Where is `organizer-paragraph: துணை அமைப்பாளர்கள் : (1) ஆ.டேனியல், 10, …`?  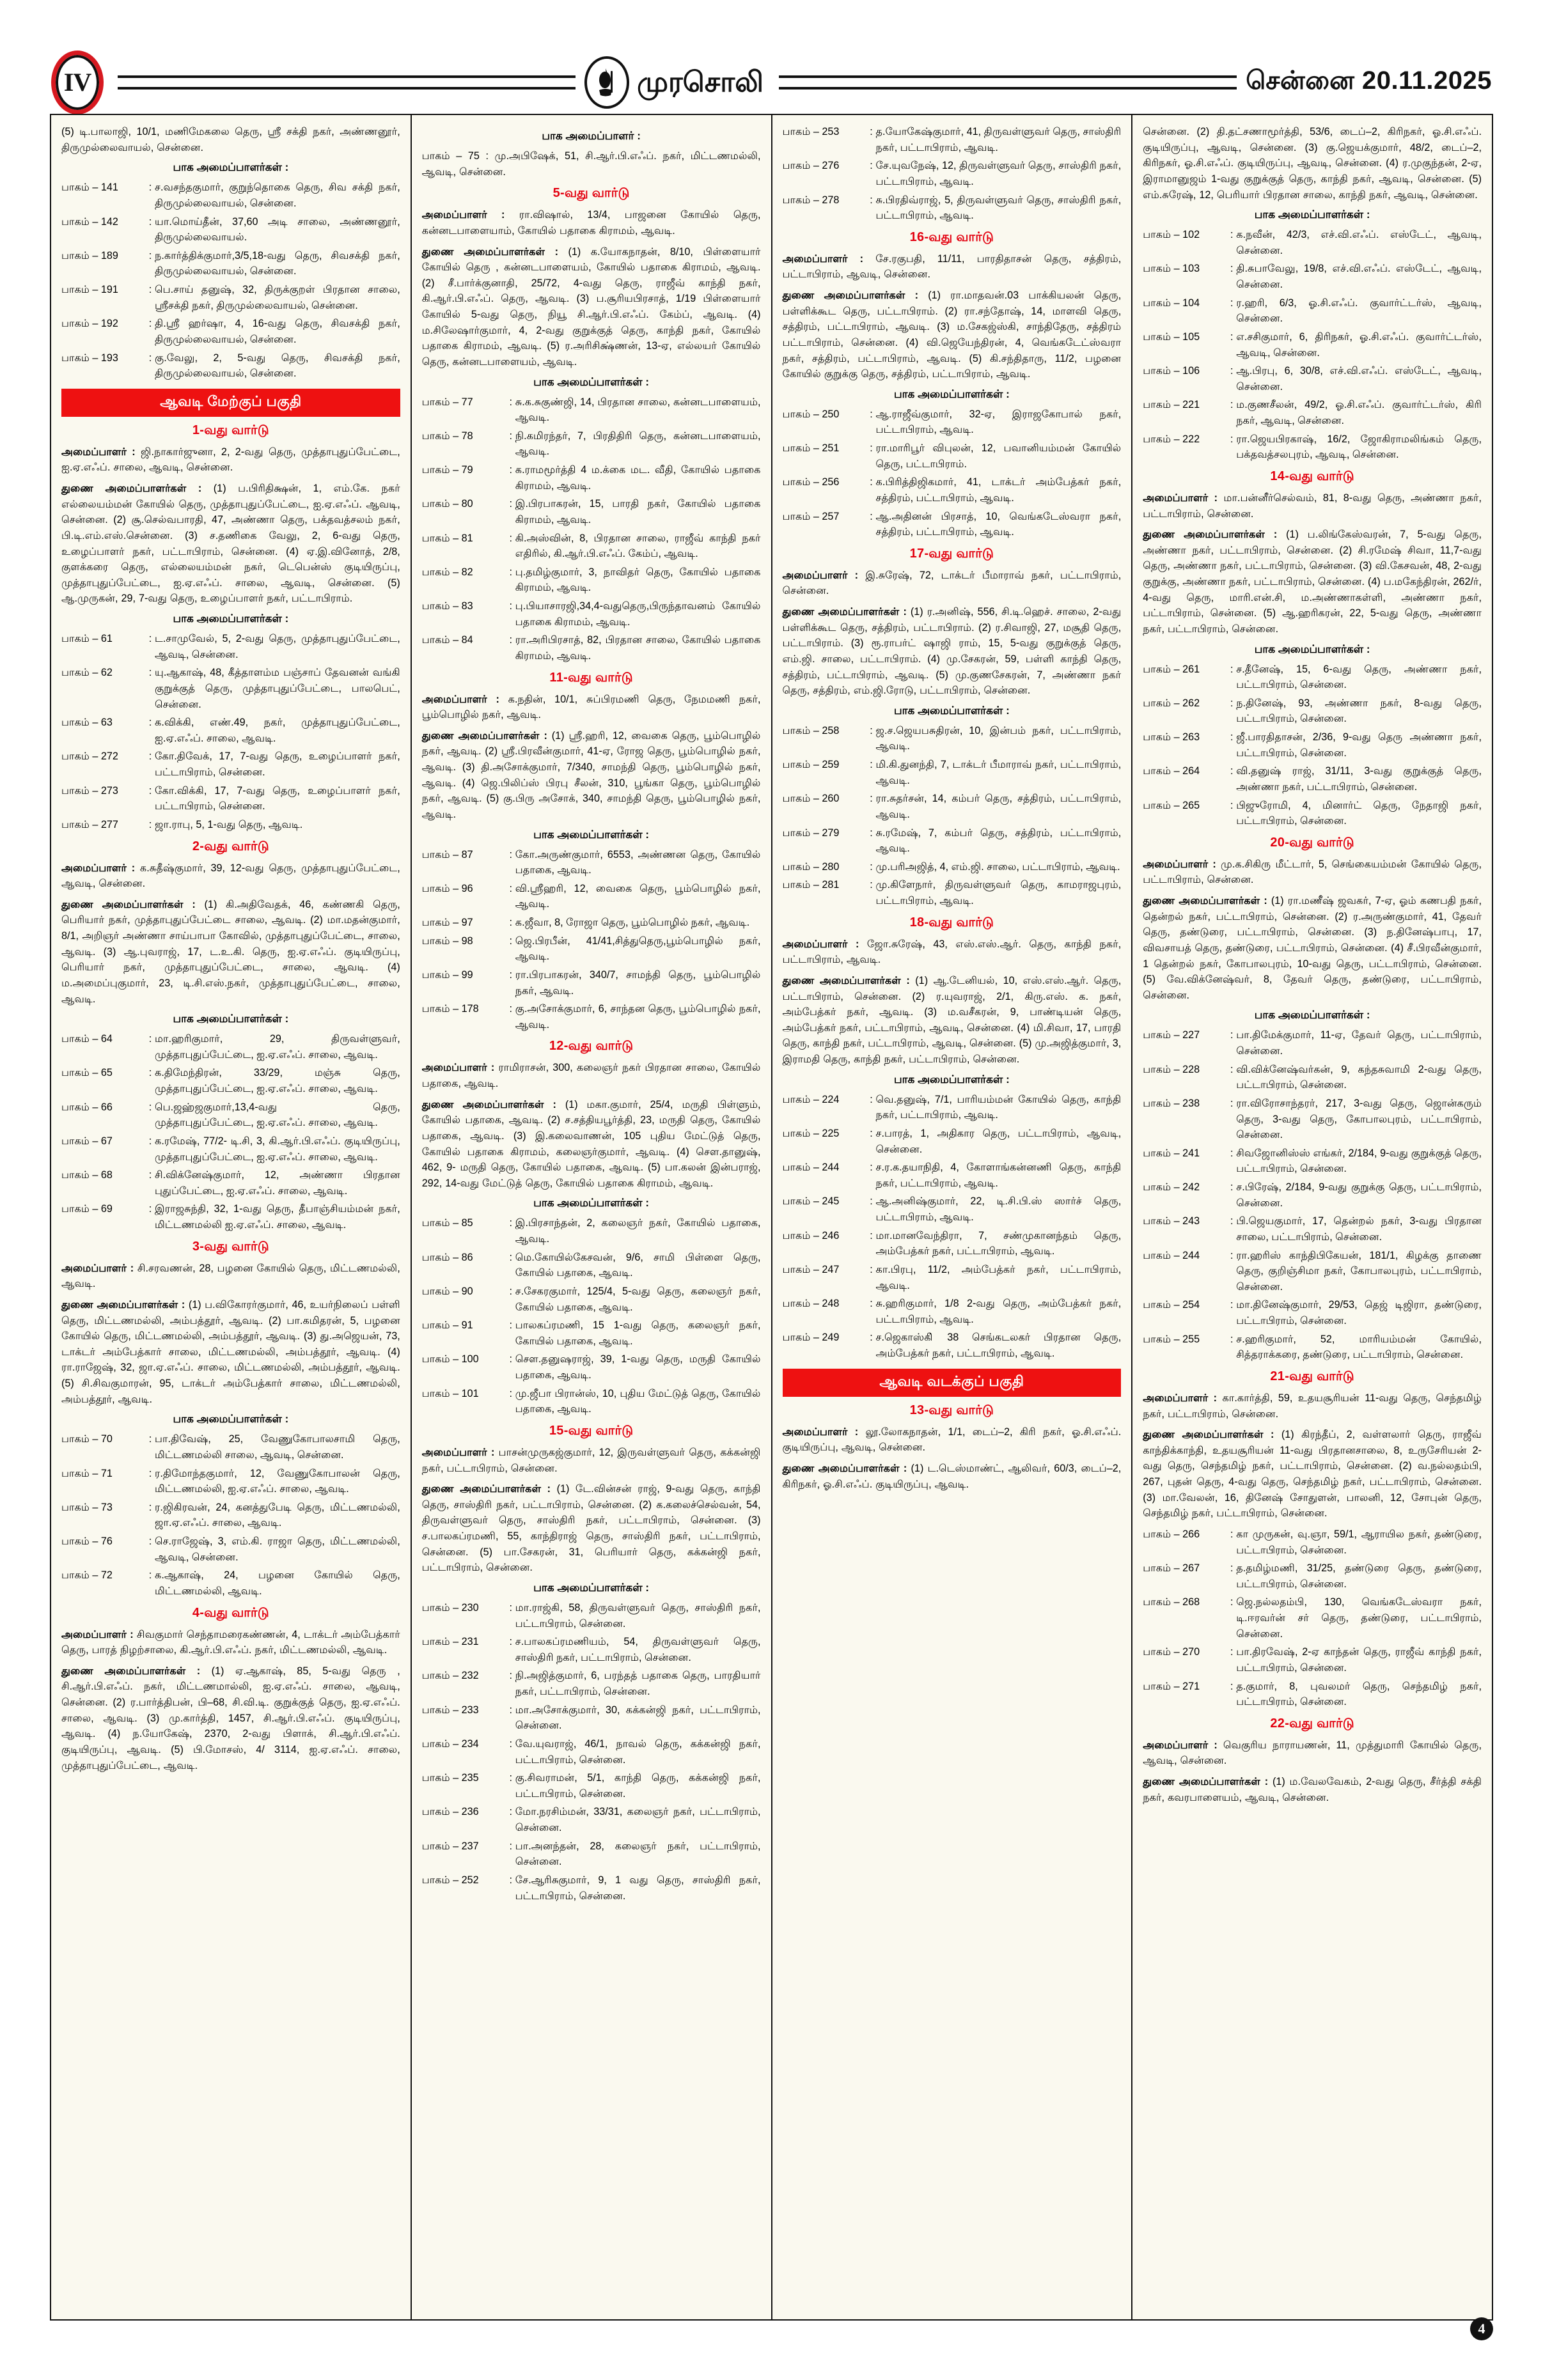
organizer-paragraph: துணை அமைப்பாளர்கள் : (1) ஆ.டேனியல், 10, … is located at coordinates (952, 1019).